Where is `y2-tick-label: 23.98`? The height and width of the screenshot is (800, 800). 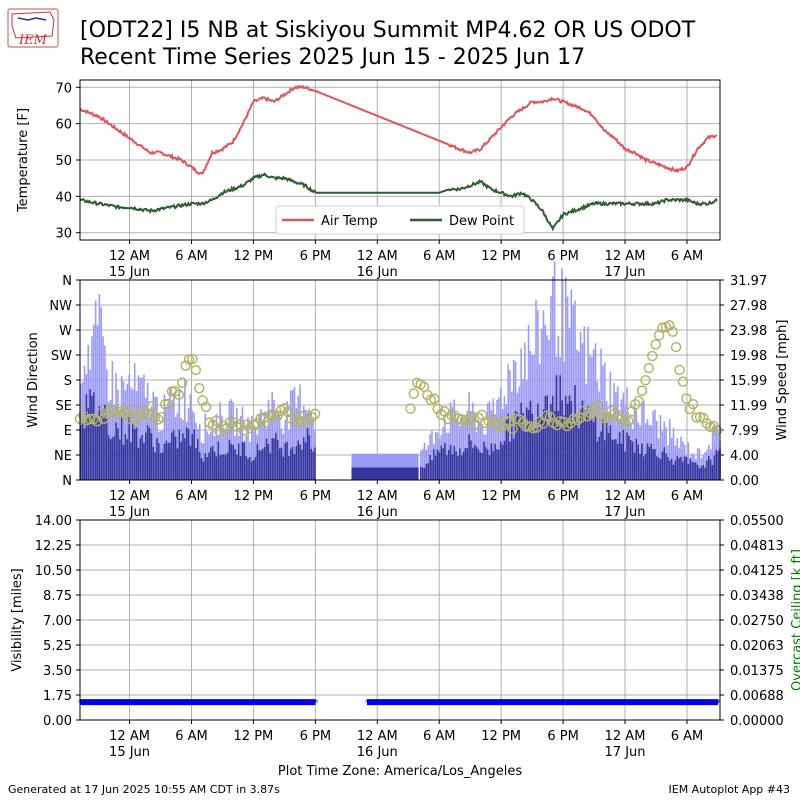
y2-tick-label: 23.98 is located at coordinates (748, 331).